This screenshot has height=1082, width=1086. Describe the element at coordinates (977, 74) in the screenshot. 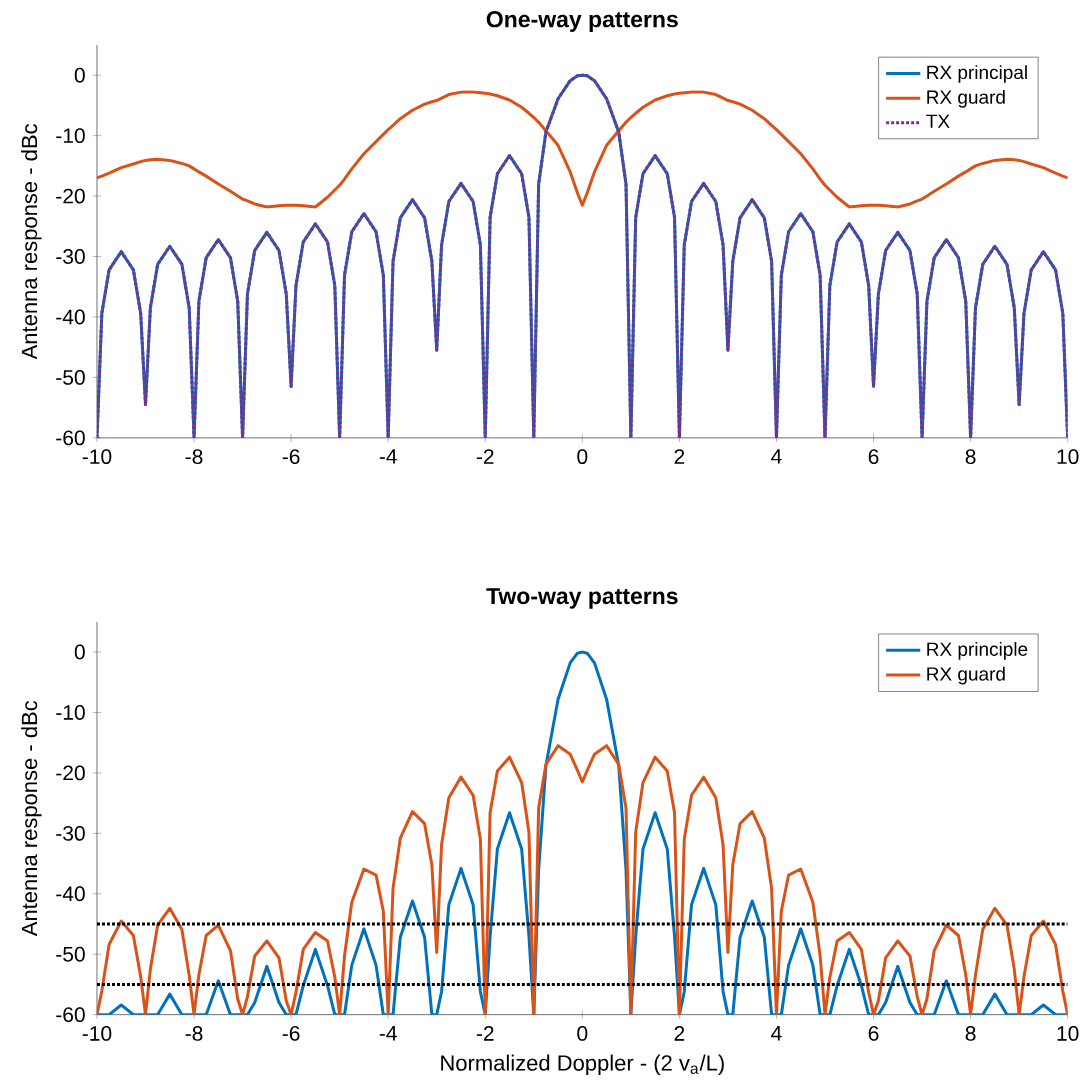

I see `legend-label: RX principal` at that location.